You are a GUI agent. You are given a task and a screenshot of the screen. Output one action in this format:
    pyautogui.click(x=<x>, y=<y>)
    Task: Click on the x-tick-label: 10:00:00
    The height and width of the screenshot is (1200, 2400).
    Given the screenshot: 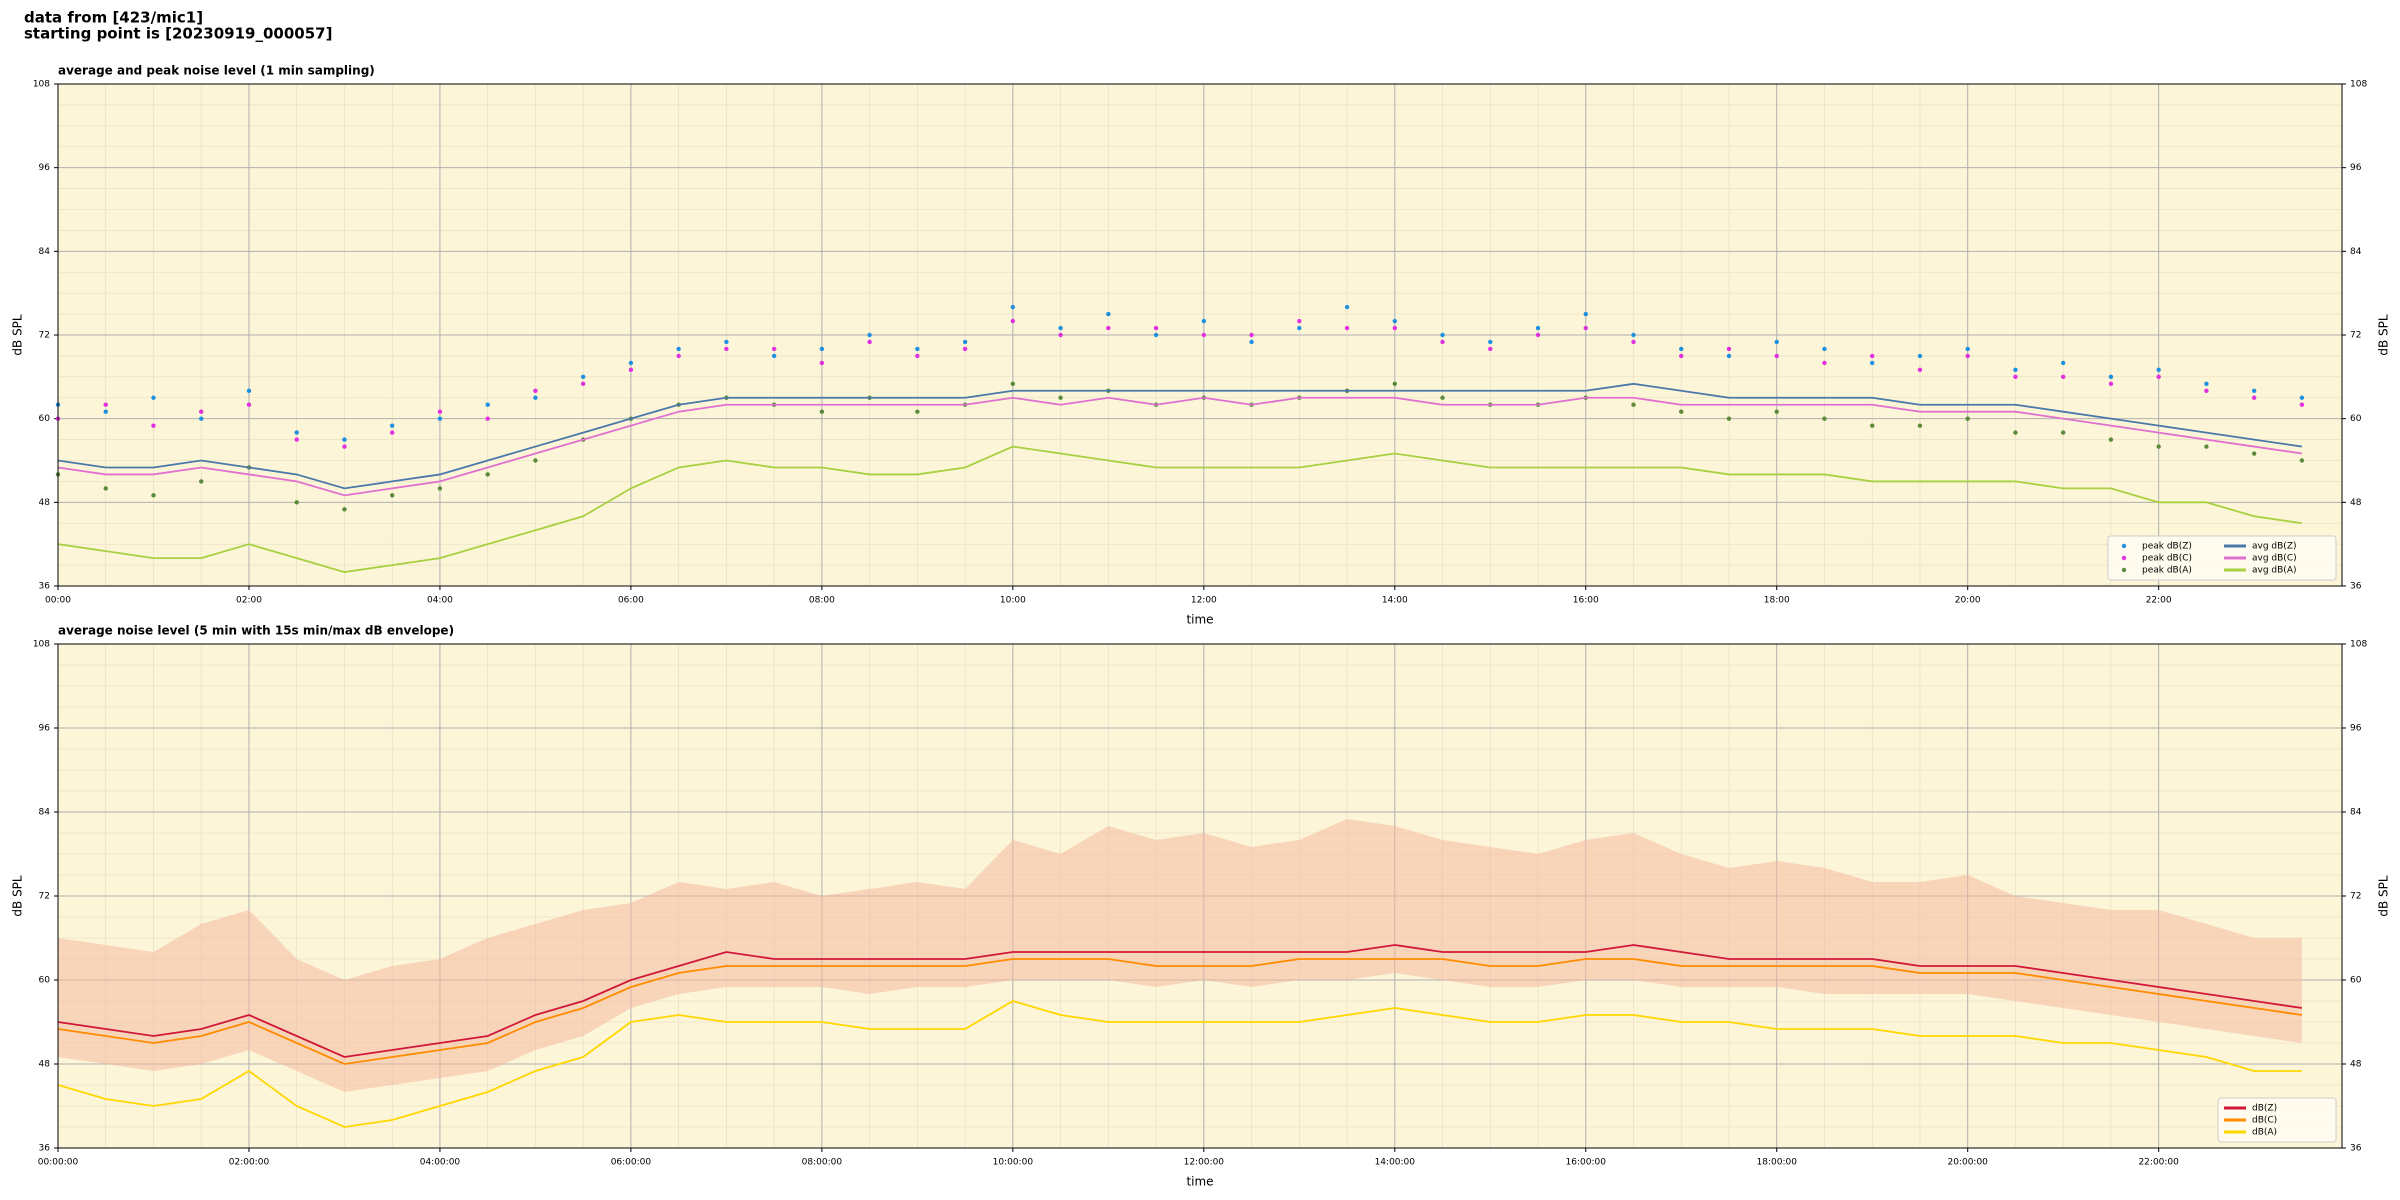 What is the action you would take?
    pyautogui.click(x=1013, y=1163)
    